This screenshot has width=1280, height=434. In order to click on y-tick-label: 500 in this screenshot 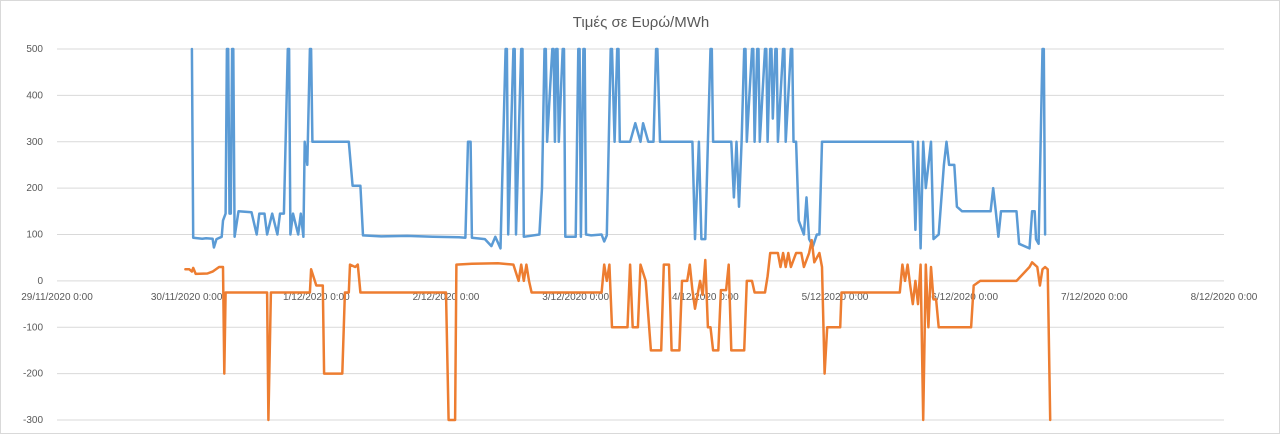, I will do `click(34, 49)`.